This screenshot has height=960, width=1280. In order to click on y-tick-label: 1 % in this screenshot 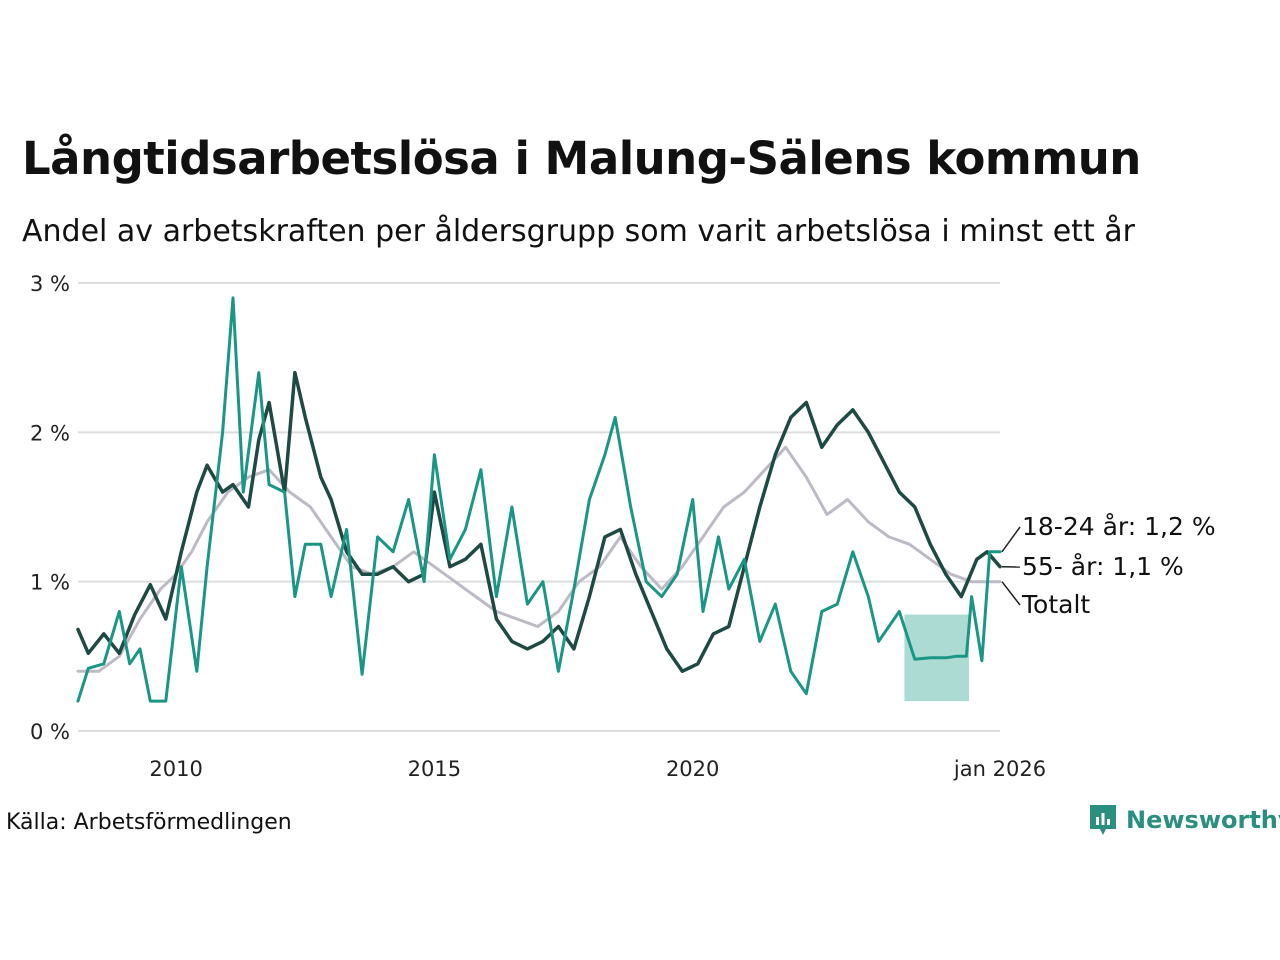, I will do `click(50, 583)`.